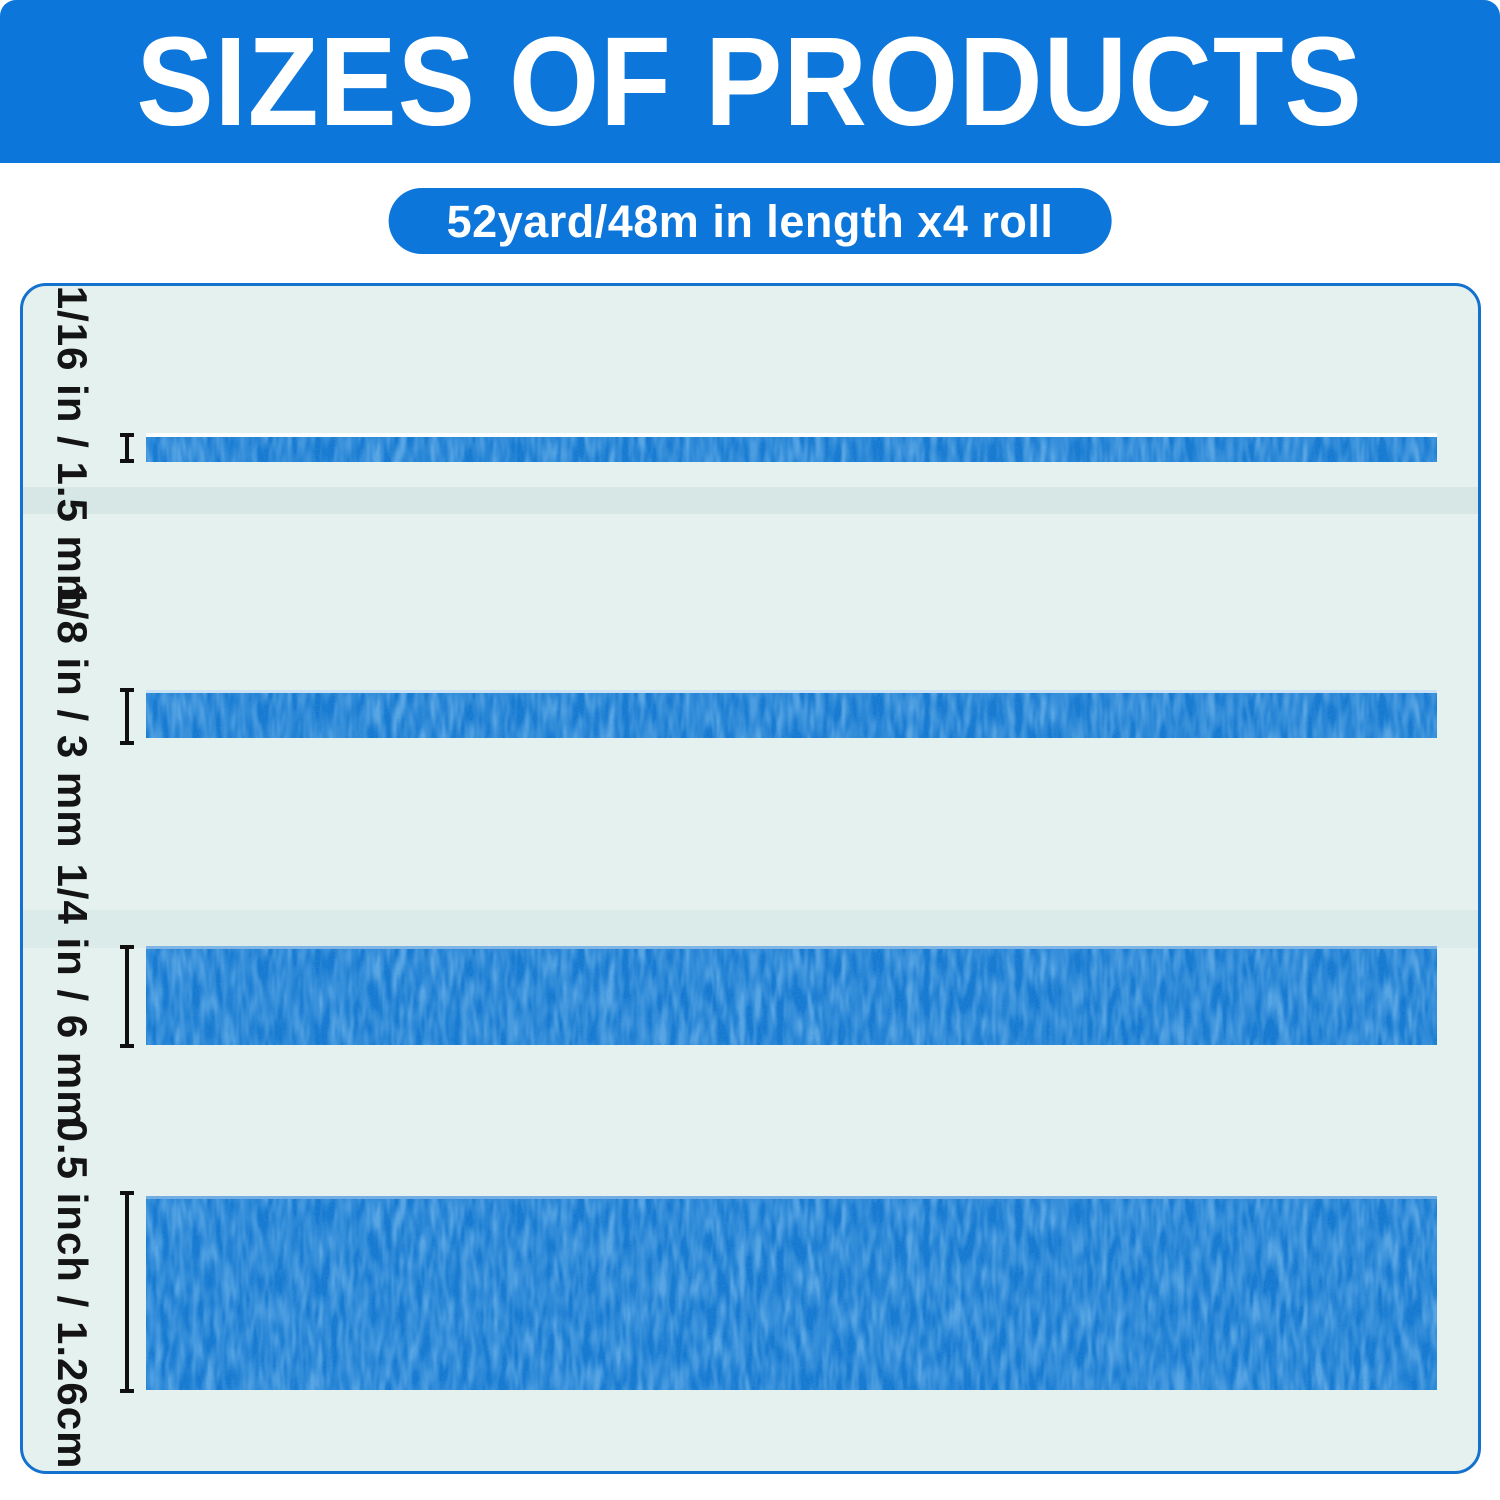 The height and width of the screenshot is (1500, 1500). I want to click on size-label-2: 1/8 in / 3 mm, so click(72, 716).